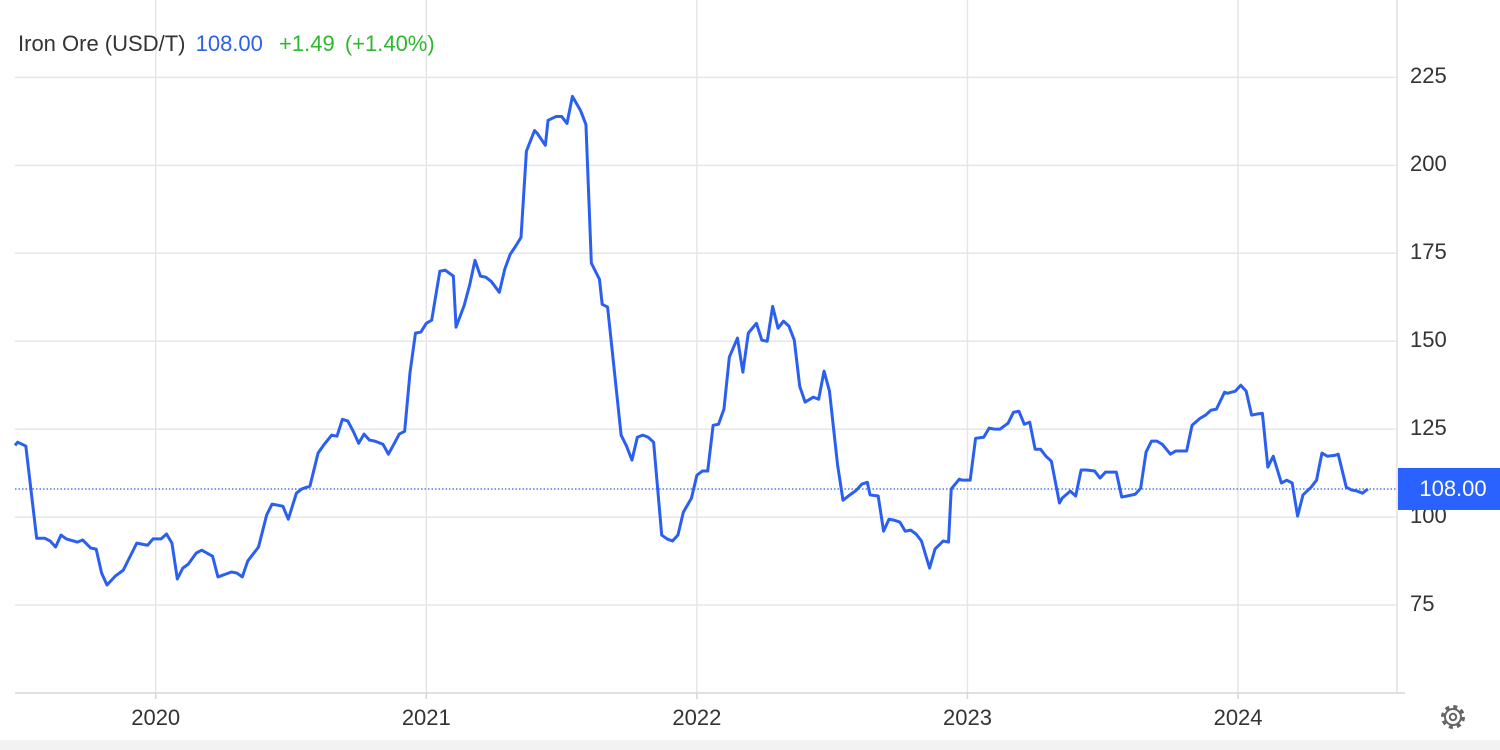 This screenshot has width=1500, height=750. What do you see at coordinates (1428, 339) in the screenshot?
I see `y-tick-label: 150` at bounding box center [1428, 339].